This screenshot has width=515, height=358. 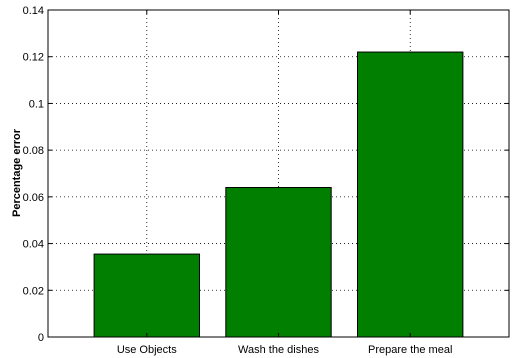 What do you see at coordinates (33, 245) in the screenshot?
I see `y-tick-label: 0.04` at bounding box center [33, 245].